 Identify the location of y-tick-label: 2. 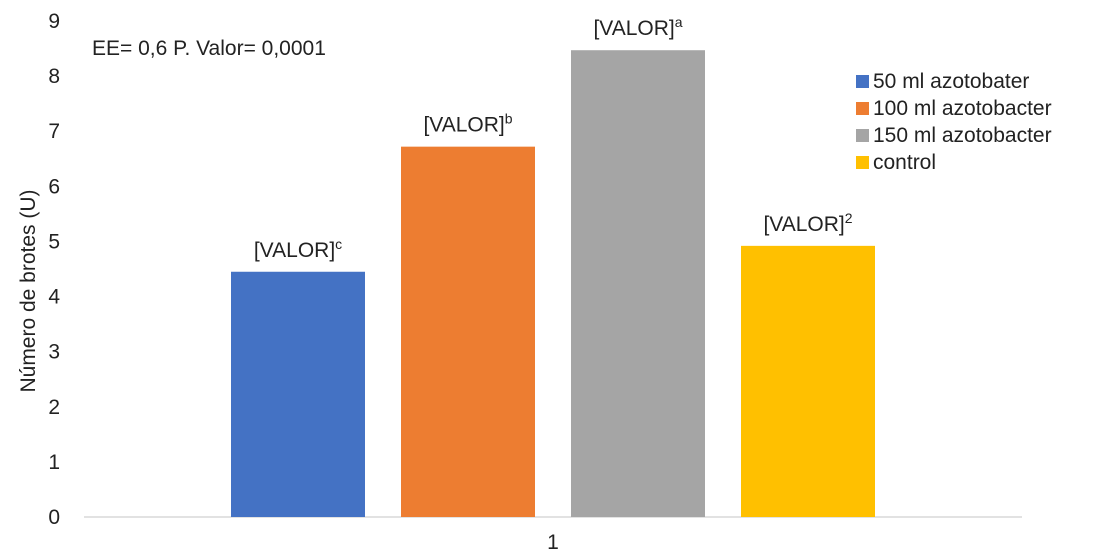
(54, 407).